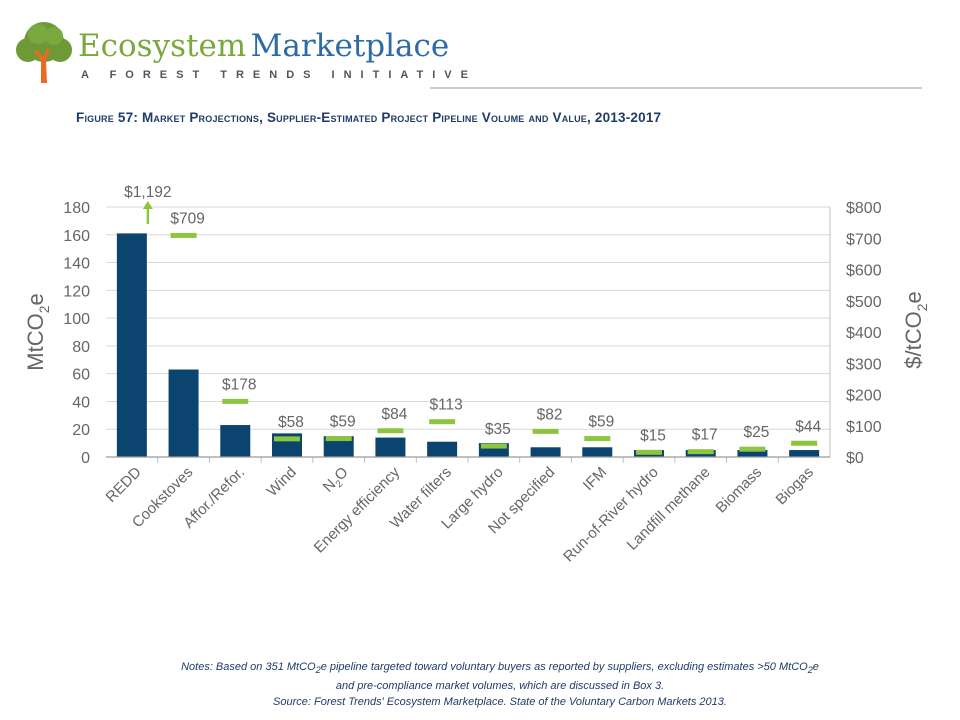 This screenshot has width=960, height=720. I want to click on y-right-axis-title: $/tCO2e, so click(915, 330).